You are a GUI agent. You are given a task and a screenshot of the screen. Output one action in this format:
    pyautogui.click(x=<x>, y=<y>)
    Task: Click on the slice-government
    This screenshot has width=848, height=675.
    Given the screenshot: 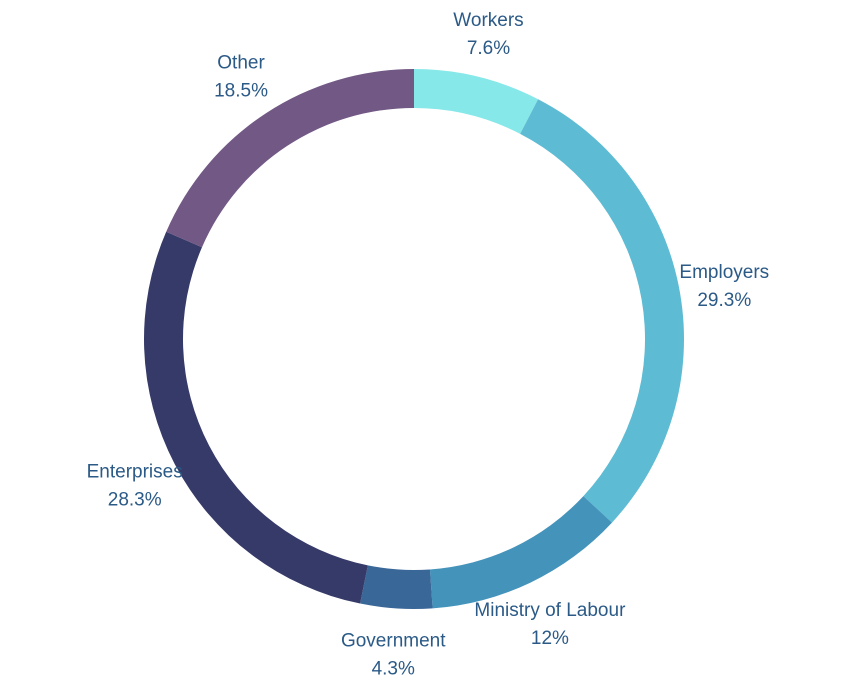 What is the action you would take?
    pyautogui.click(x=396, y=587)
    